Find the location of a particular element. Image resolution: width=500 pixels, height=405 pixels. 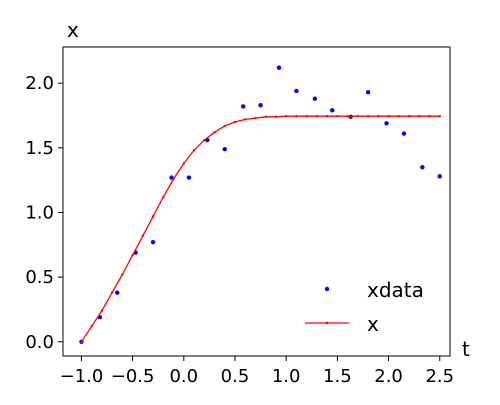

legend-label-xdata: xdata is located at coordinates (395, 290).